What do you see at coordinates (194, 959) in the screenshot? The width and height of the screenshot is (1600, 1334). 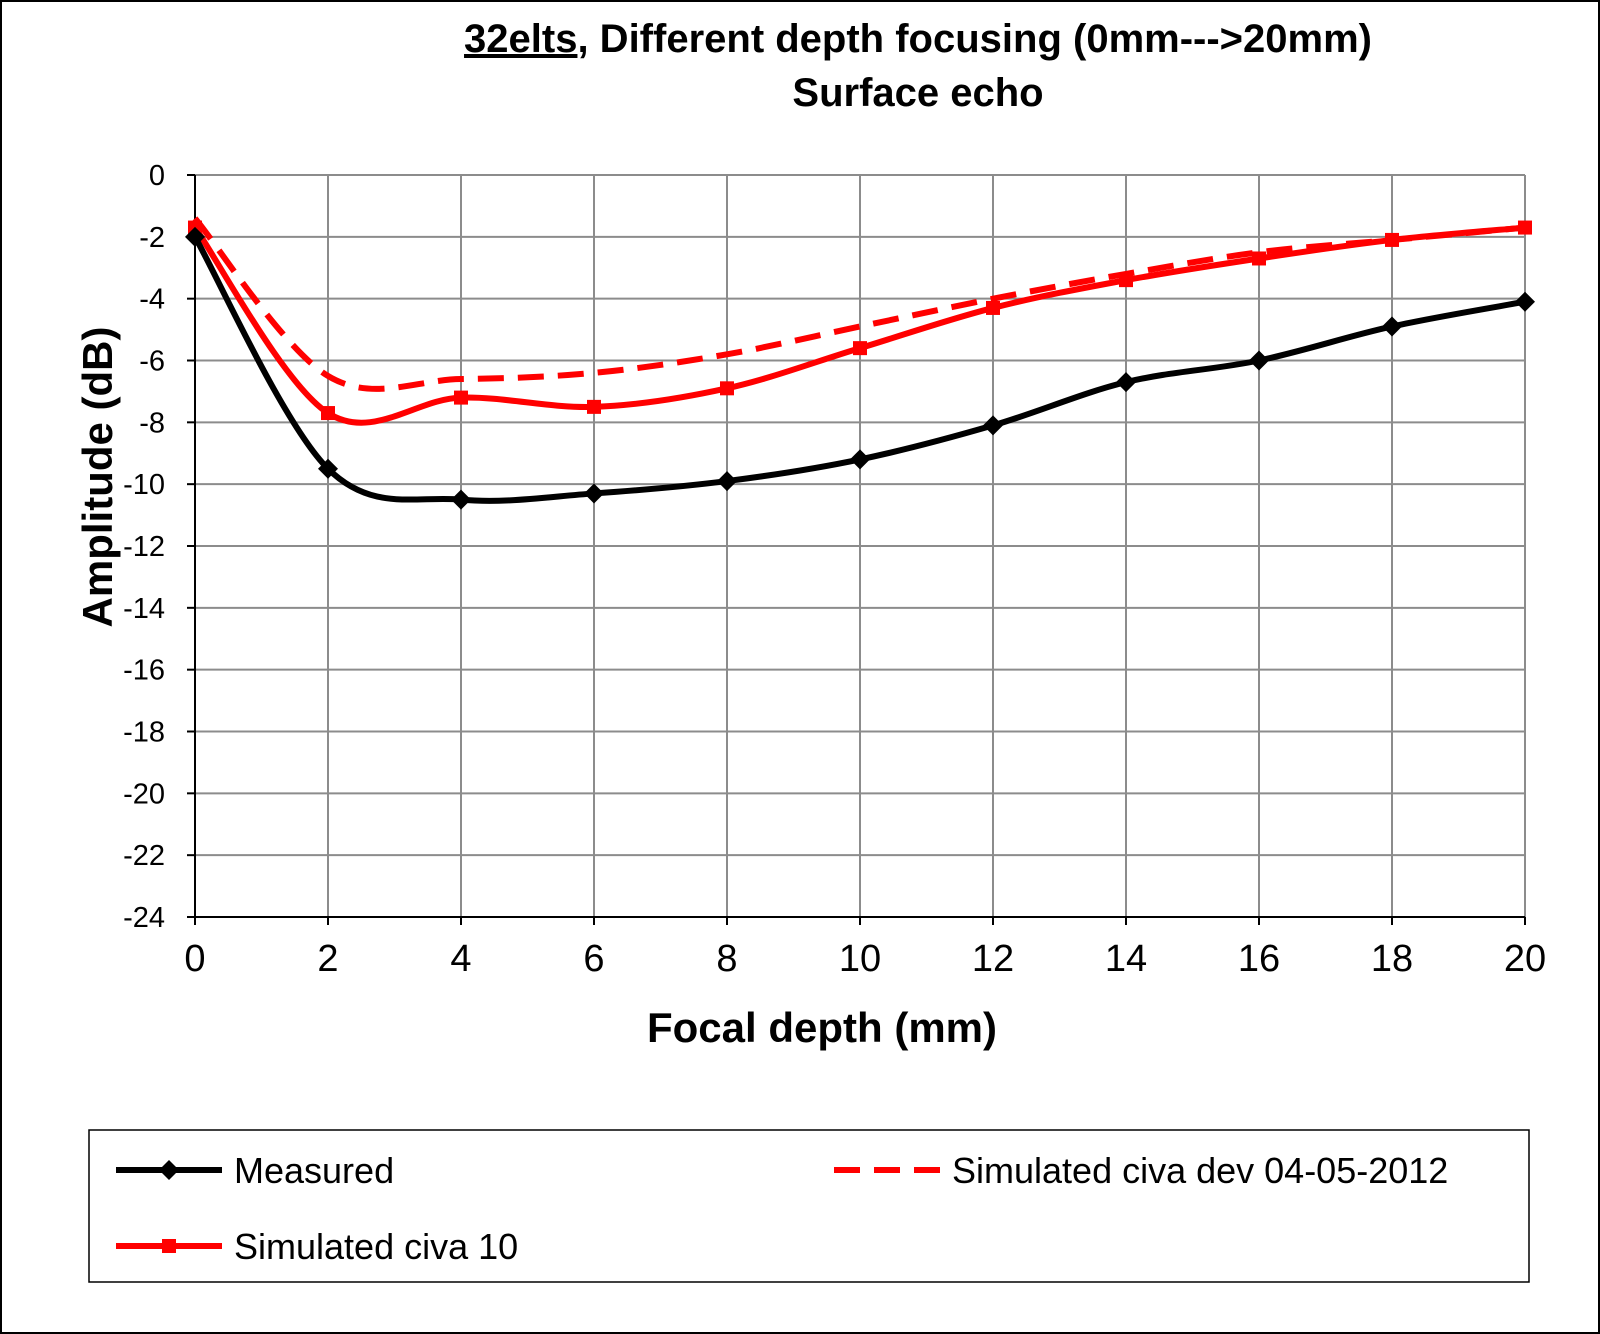 I see `x-tick-label: 0` at bounding box center [194, 959].